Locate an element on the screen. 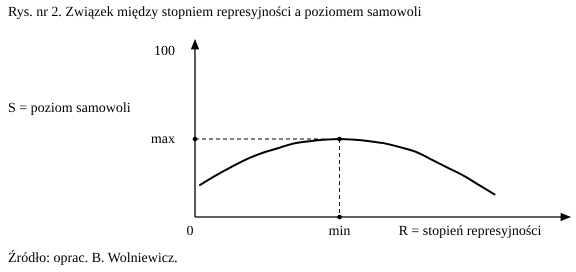 The height and width of the screenshot is (272, 576). y-axis-title: S = poziom samowoli is located at coordinates (69, 108).